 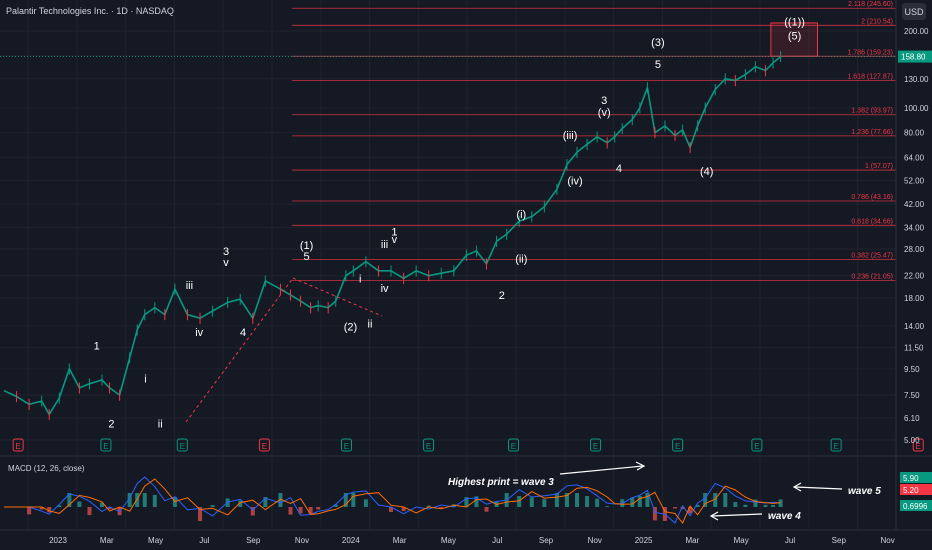 I want to click on fib-level-label: 0.618 (34.66), so click(x=872, y=221).